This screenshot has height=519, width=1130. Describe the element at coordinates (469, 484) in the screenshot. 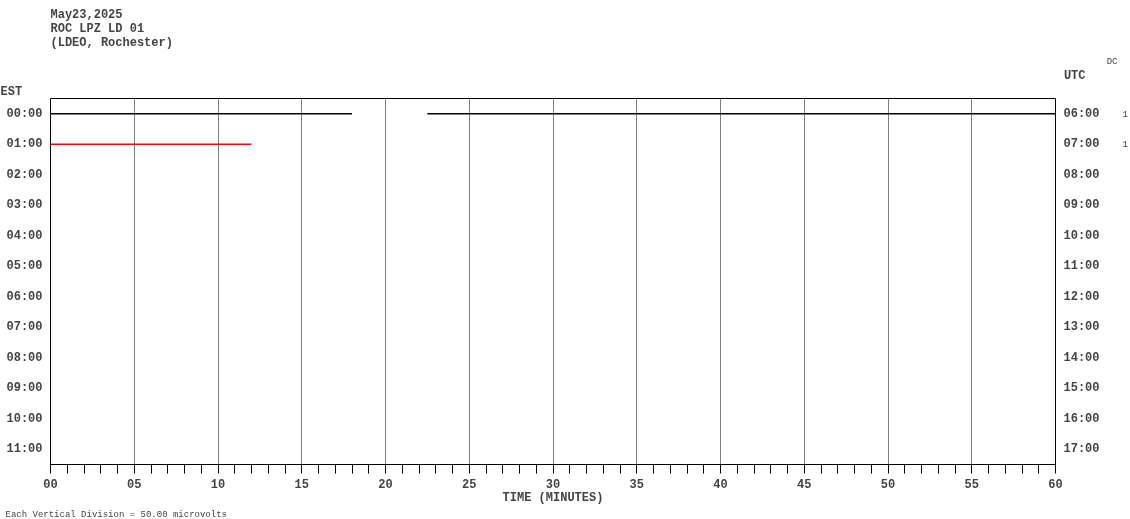

I see `x-tick-label: 25` at that location.